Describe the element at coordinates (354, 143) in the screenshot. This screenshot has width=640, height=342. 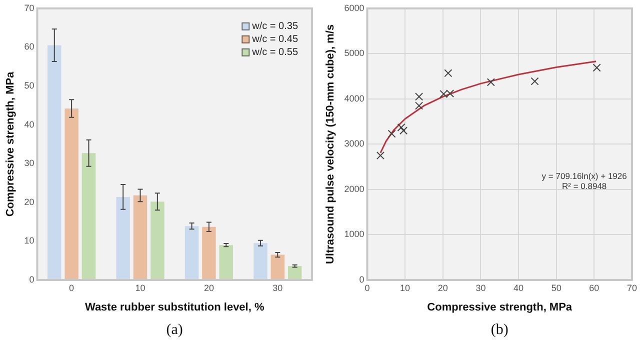
I see `y-tick-label: 3000` at that location.